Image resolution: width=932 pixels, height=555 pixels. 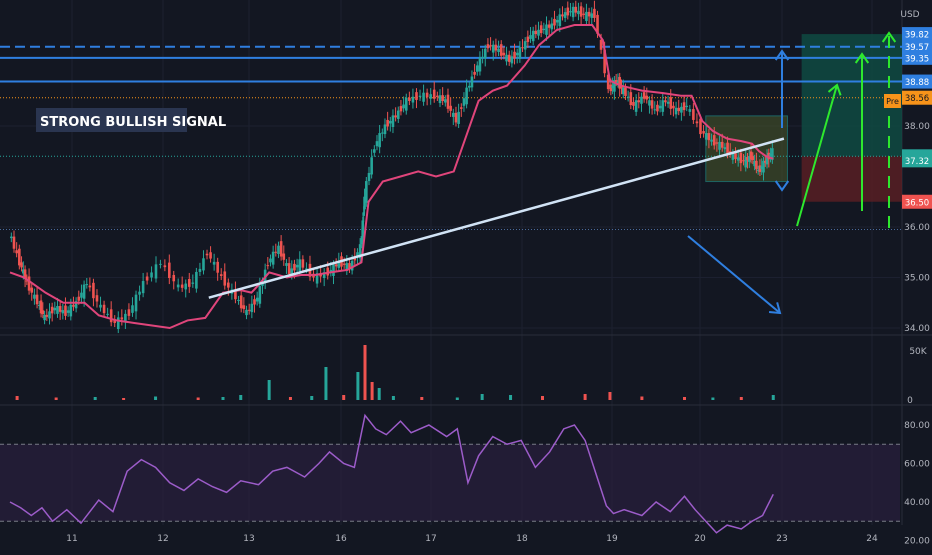 What do you see at coordinates (910, 401) in the screenshot?
I see `volume-tick-label: 0` at bounding box center [910, 401].